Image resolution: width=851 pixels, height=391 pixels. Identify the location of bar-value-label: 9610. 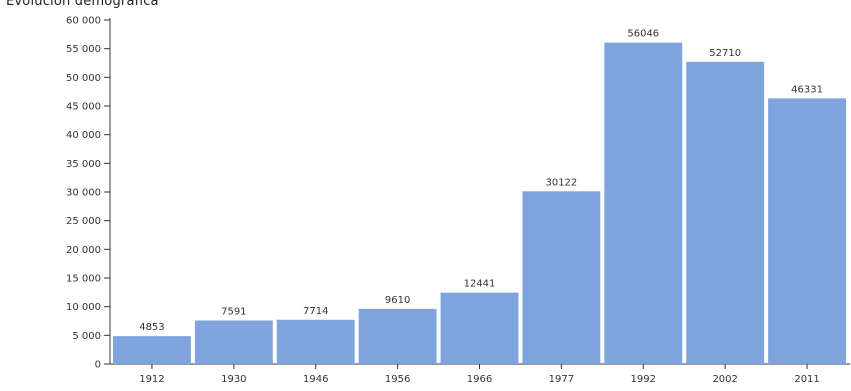
(397, 300).